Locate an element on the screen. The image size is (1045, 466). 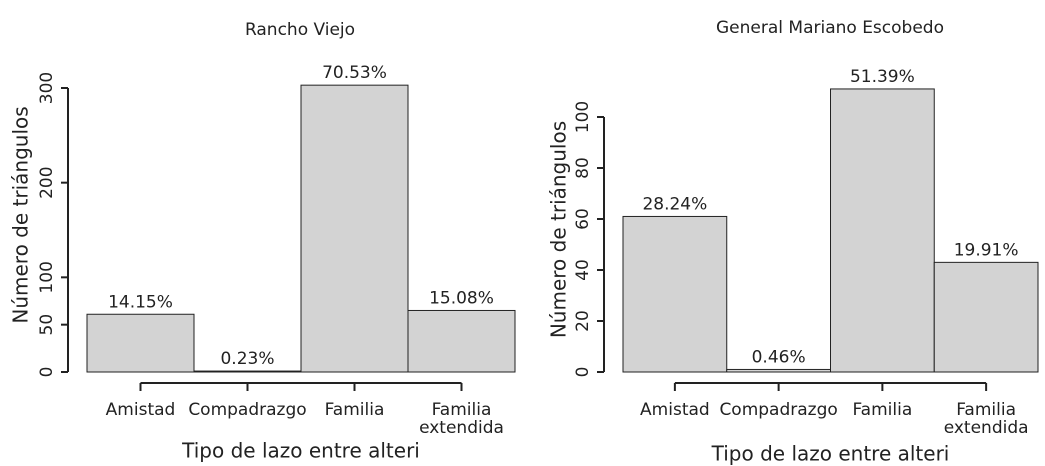
bar-label: 14.15% is located at coordinates (140, 302).